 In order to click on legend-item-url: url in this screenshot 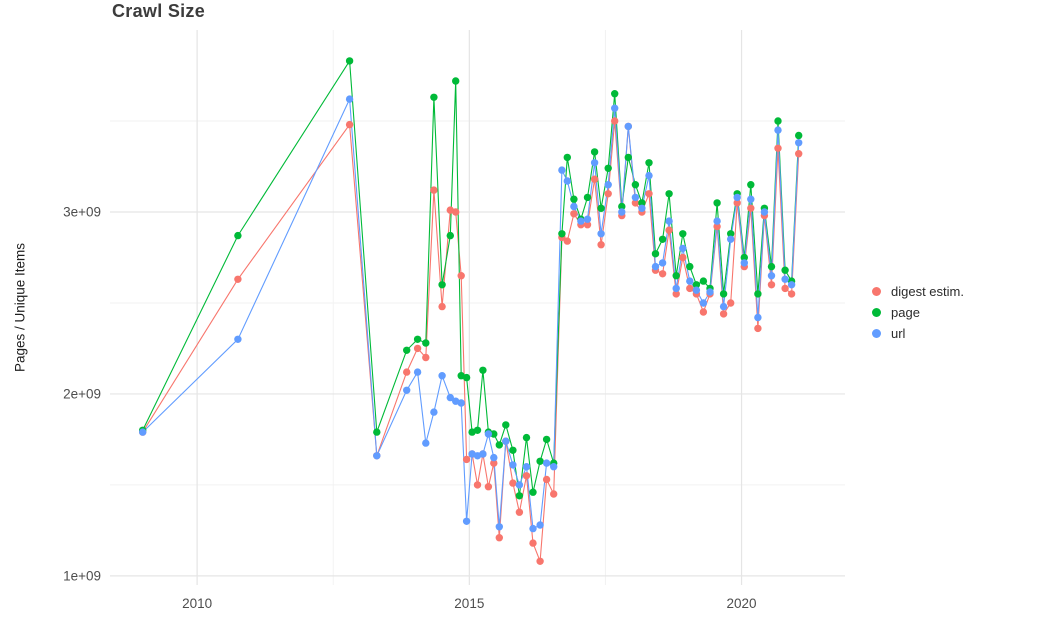, I will do `click(918, 333)`.